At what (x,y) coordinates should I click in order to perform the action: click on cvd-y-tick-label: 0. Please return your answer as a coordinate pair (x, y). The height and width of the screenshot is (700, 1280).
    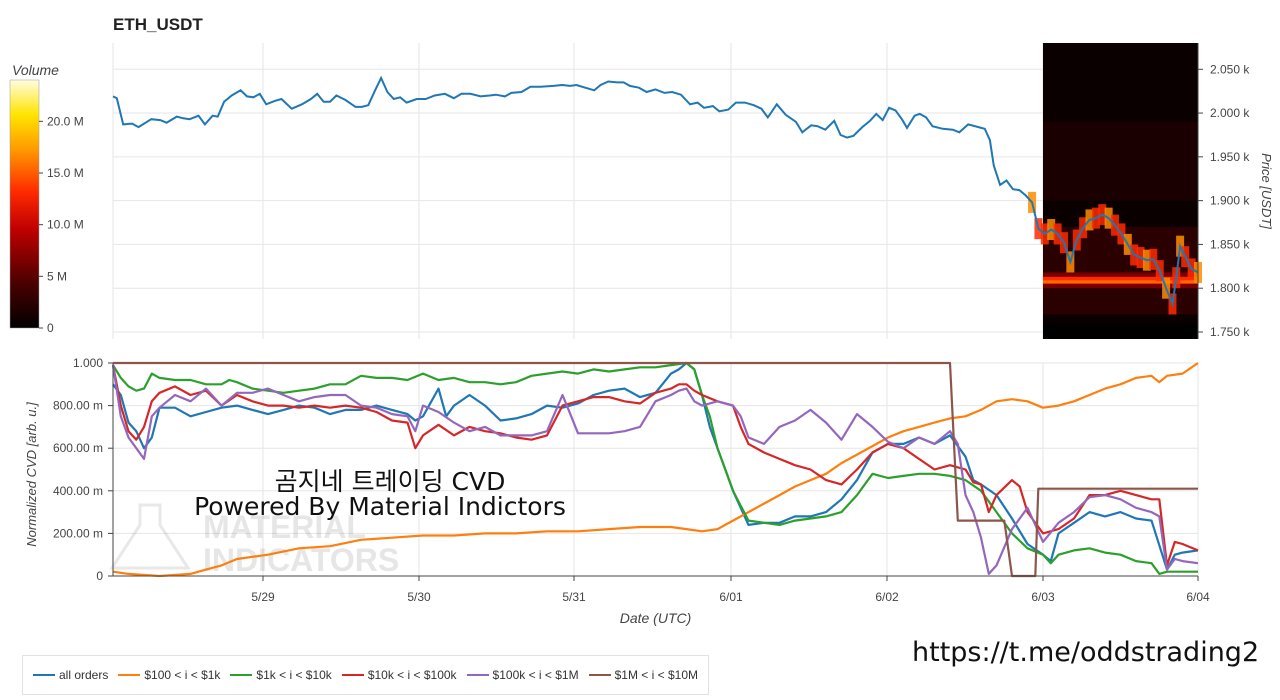
    Looking at the image, I should click on (99, 576).